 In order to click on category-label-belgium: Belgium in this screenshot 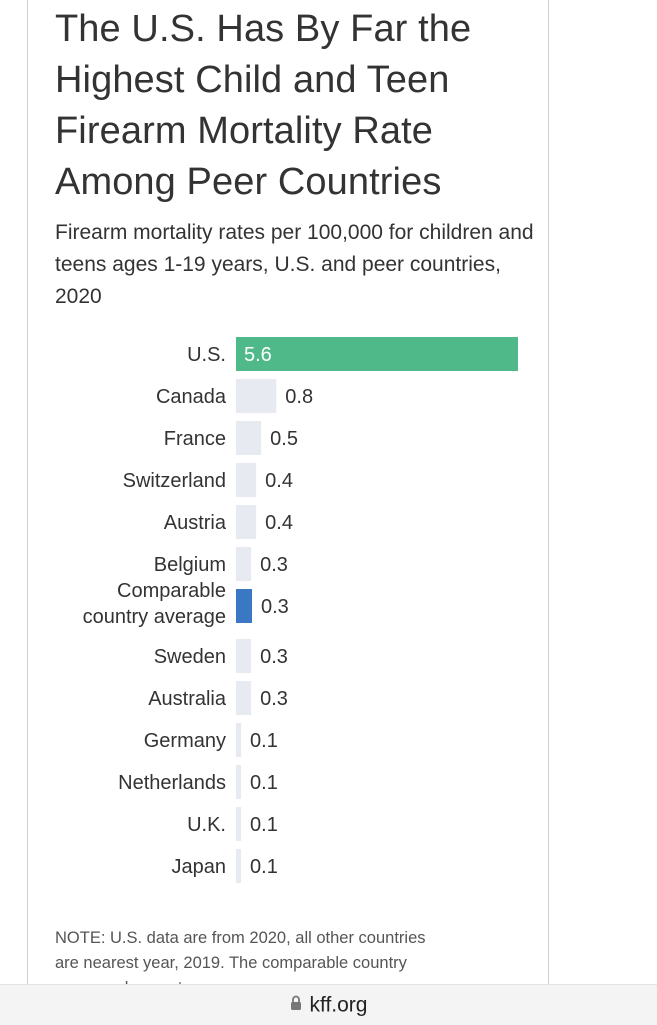, I will do `click(190, 565)`.